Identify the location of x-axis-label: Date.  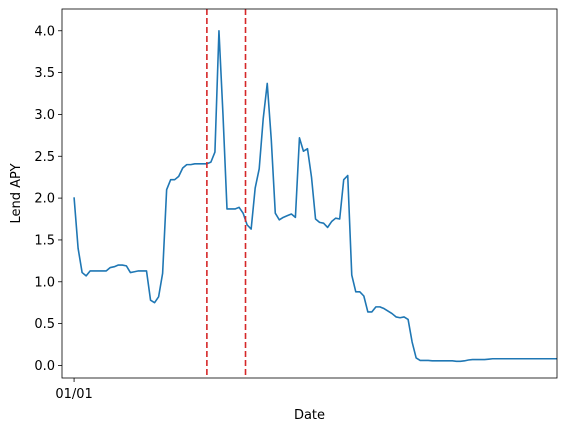
(309, 415).